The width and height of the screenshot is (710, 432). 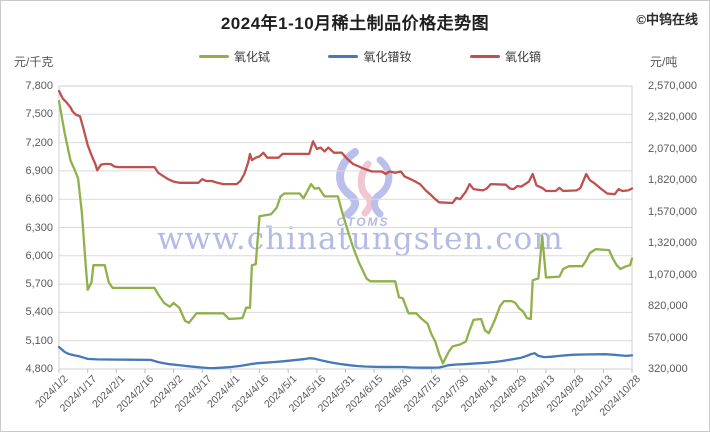 What do you see at coordinates (39, 142) in the screenshot?
I see `left-axis-tick-label: 7,200` at bounding box center [39, 142].